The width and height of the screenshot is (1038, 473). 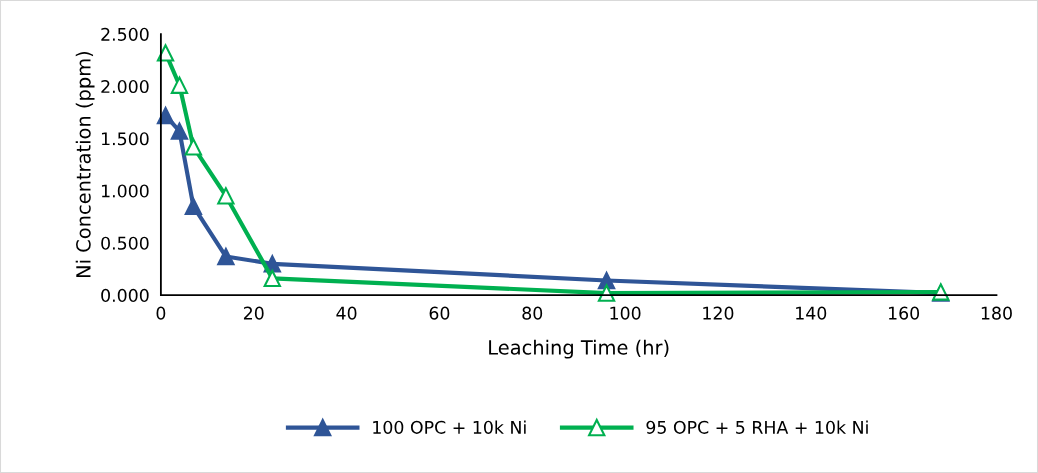 I want to click on y-axis-title: Ni Concentration (ppm), so click(x=85, y=164).